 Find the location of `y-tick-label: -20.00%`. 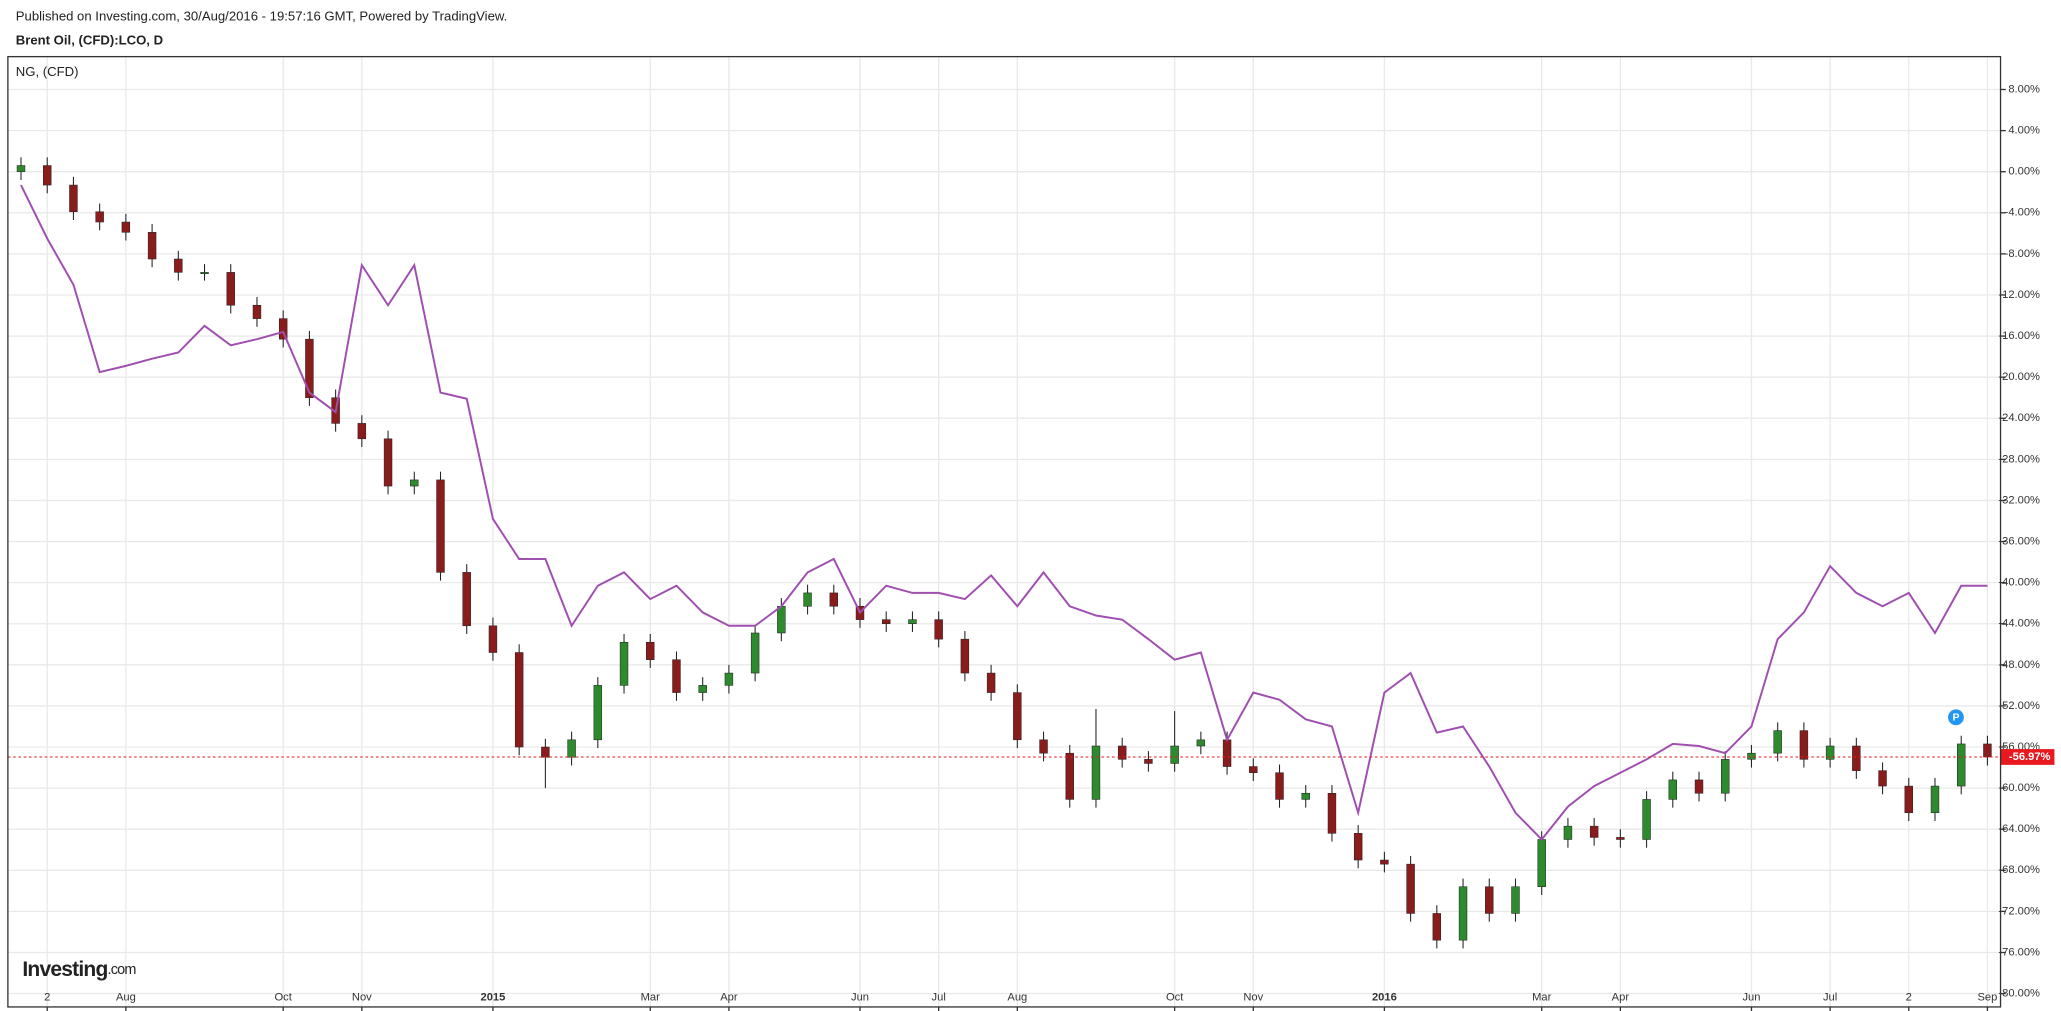

y-tick-label: -20.00% is located at coordinates (2019, 377).